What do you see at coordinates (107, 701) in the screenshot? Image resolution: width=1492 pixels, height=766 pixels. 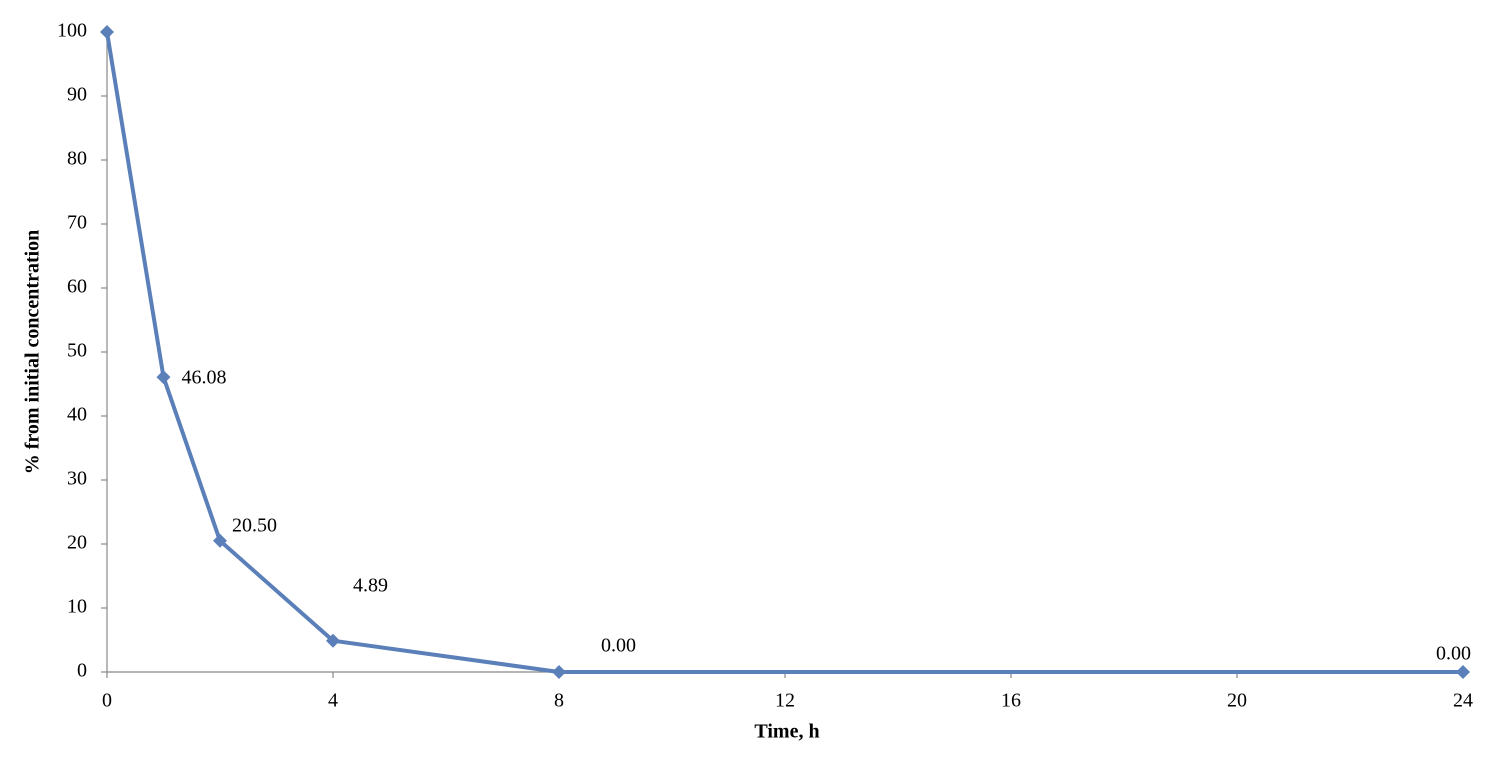 I see `x-tick-label: 0` at bounding box center [107, 701].